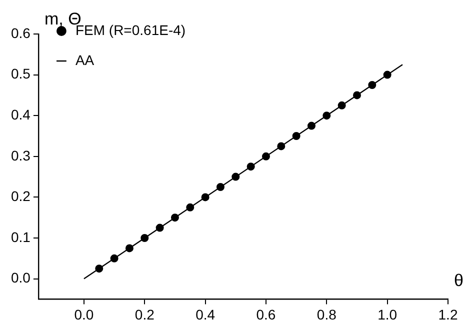 The image size is (474, 335). What do you see at coordinates (20, 155) in the screenshot?
I see `y-tick-label: 0.3` at bounding box center [20, 155].